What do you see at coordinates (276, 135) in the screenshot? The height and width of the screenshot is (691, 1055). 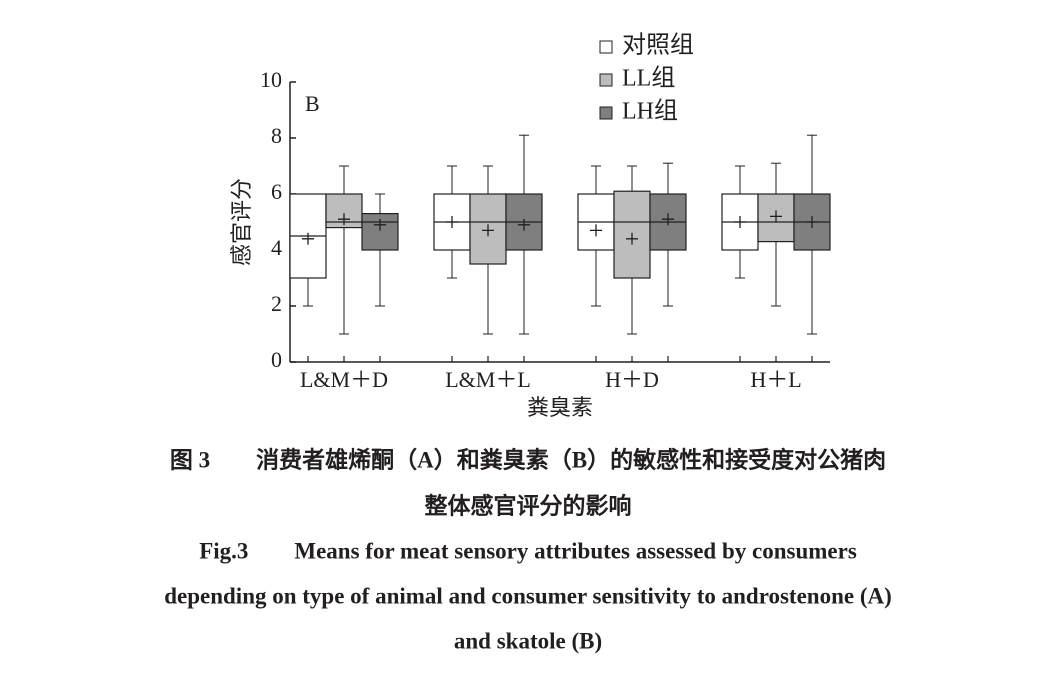 I see `y-tick-label: 8` at bounding box center [276, 135].